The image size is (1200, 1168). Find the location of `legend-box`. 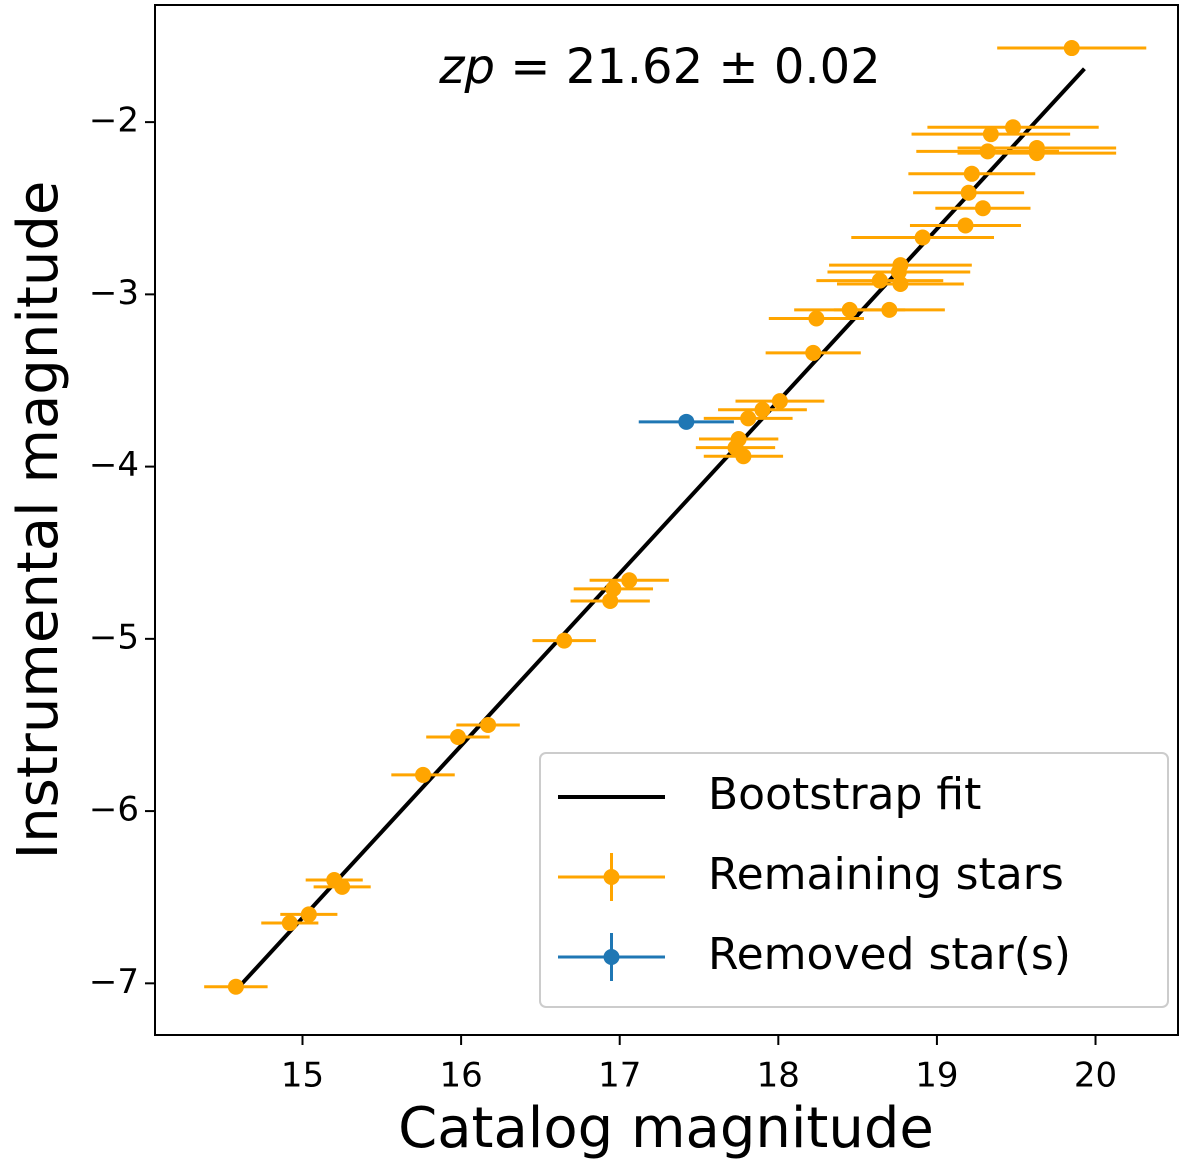

legend-box is located at coordinates (854, 880).